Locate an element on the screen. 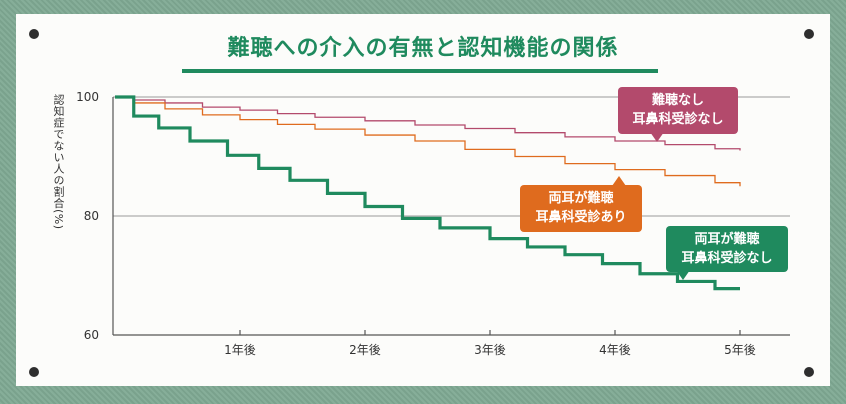 The width and height of the screenshot is (846, 404). callout-hearing-loss-untreated: 両耳が難聴 耳鼻科受診なし is located at coordinates (727, 249).